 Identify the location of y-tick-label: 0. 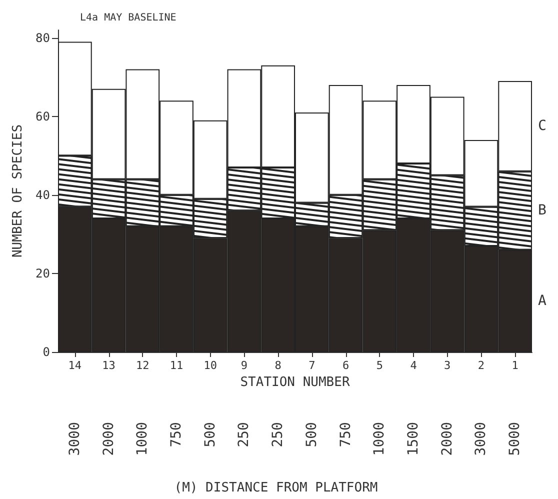
(46, 352).